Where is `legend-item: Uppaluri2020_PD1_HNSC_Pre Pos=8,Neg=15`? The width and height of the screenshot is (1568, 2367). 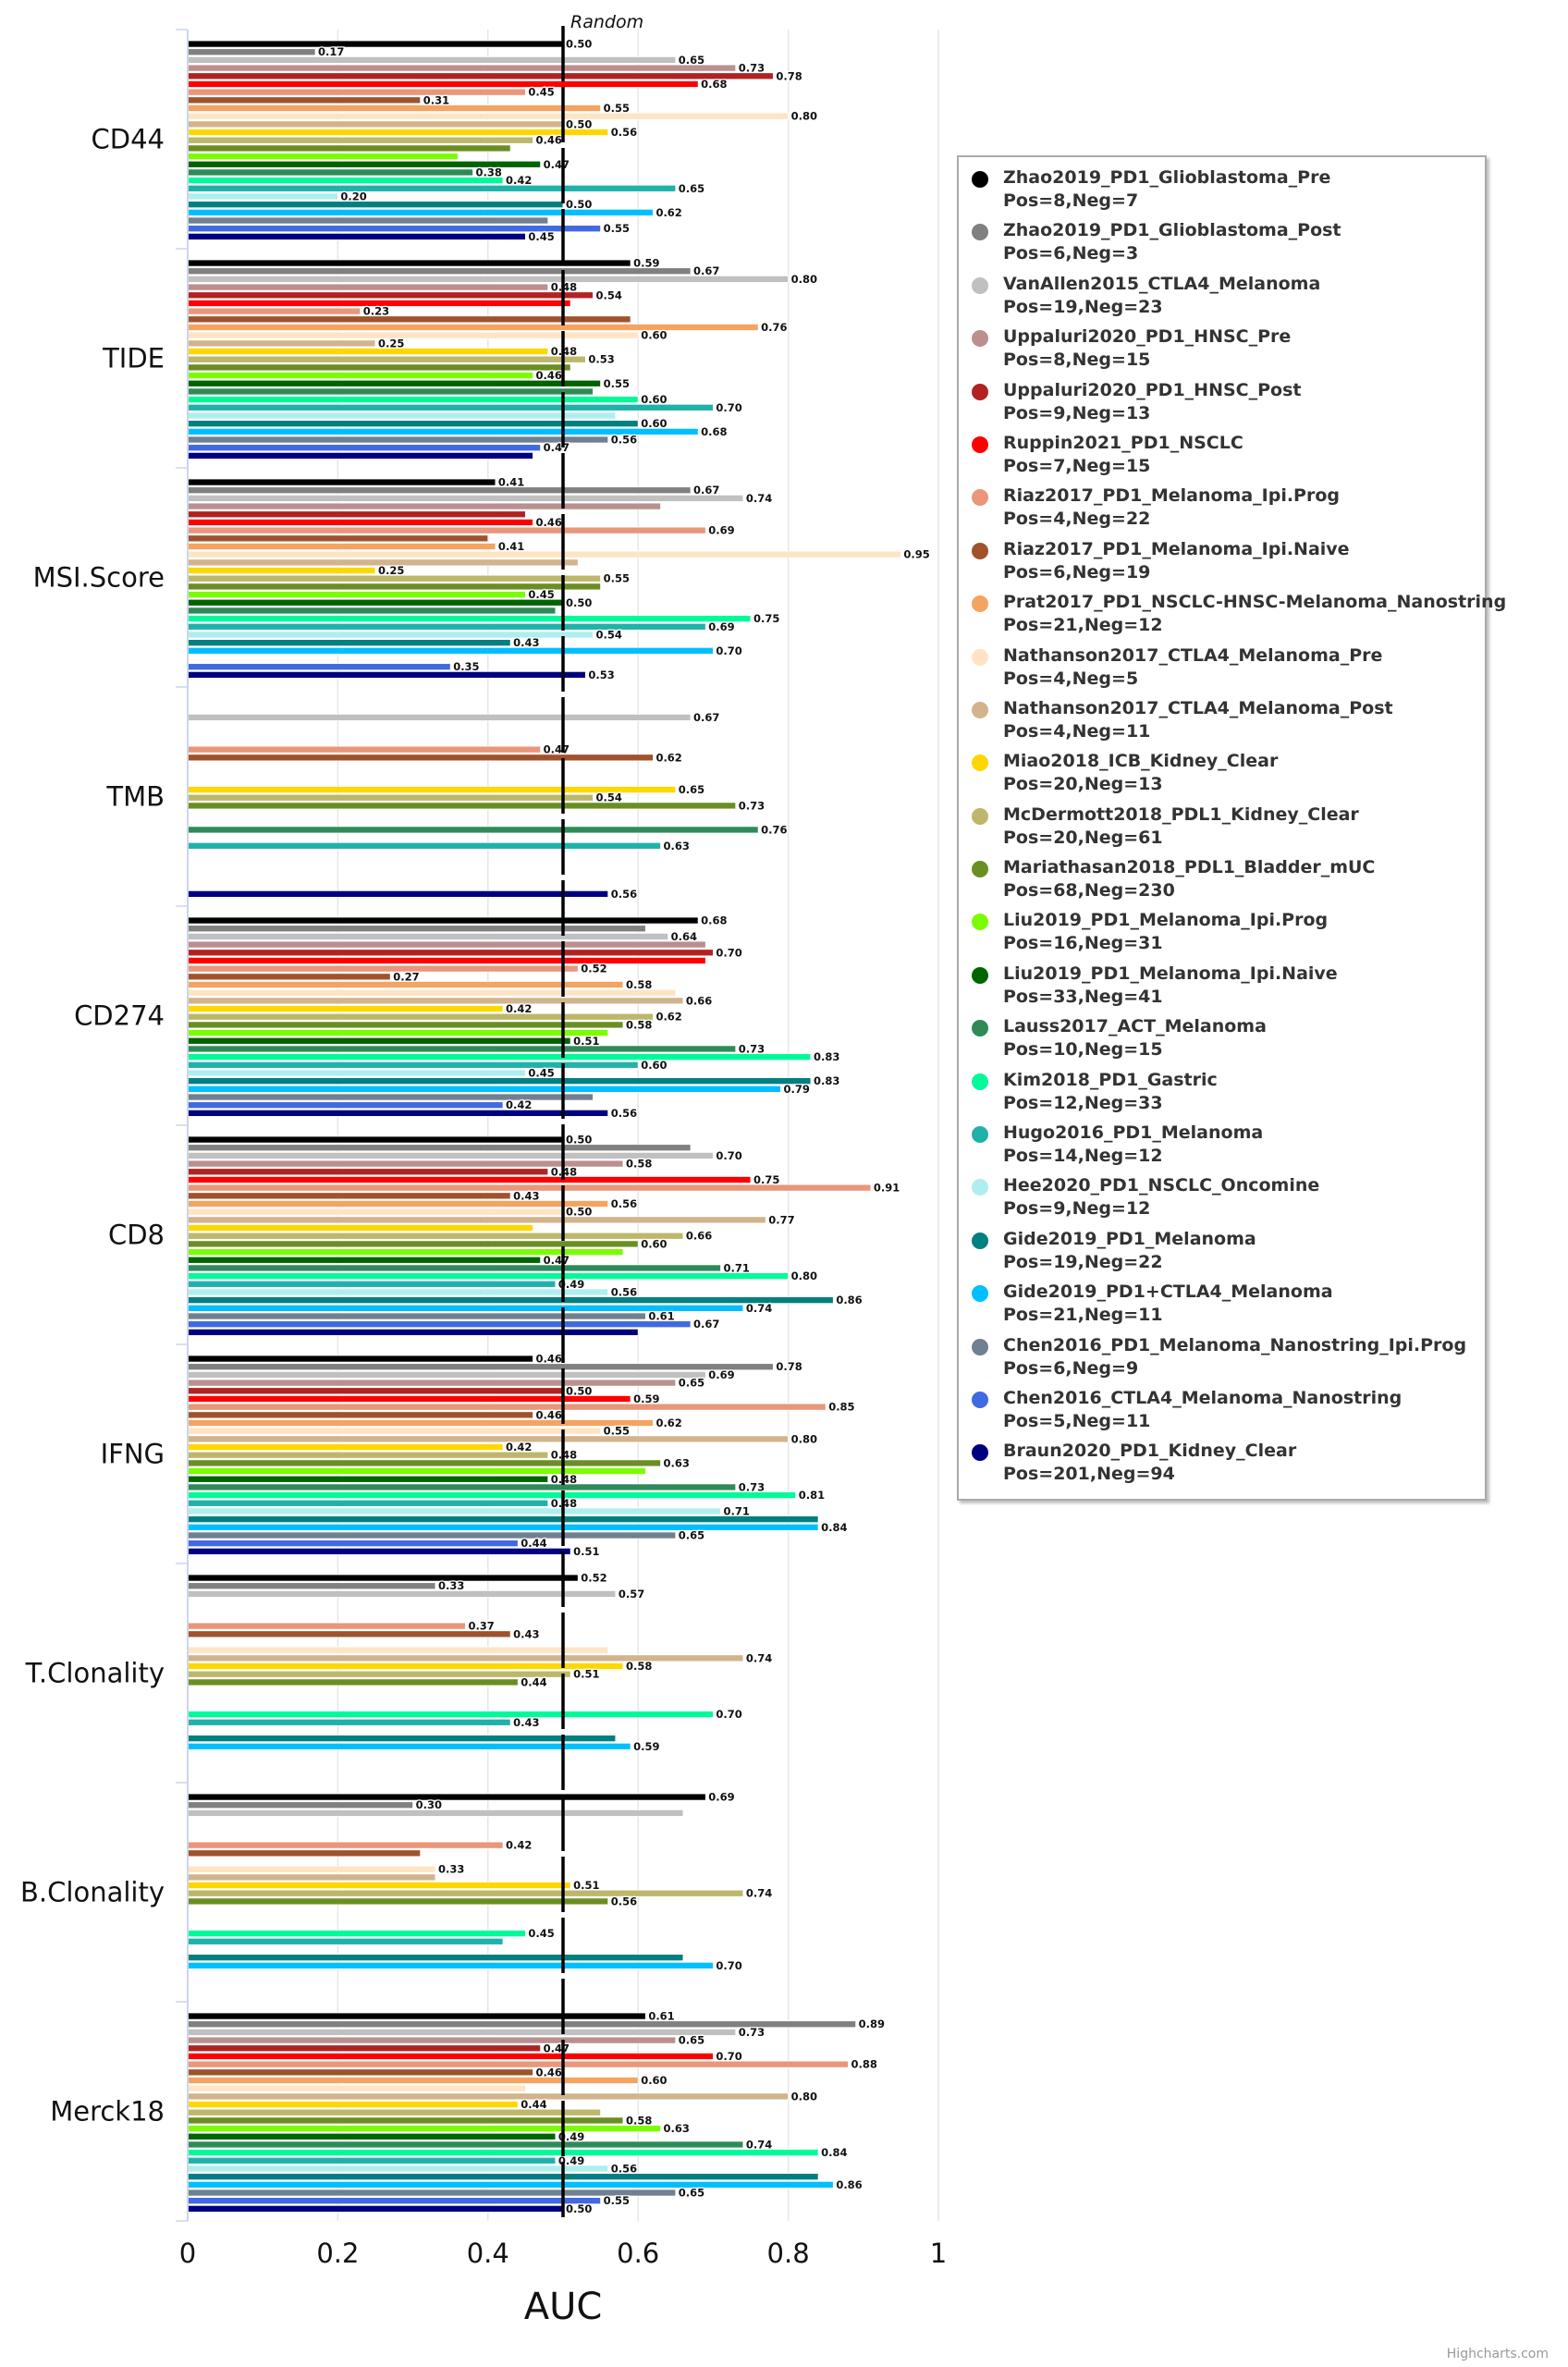 legend-item: Uppaluri2020_PD1_HNSC_Pre Pos=8,Neg=15 is located at coordinates (1222, 351).